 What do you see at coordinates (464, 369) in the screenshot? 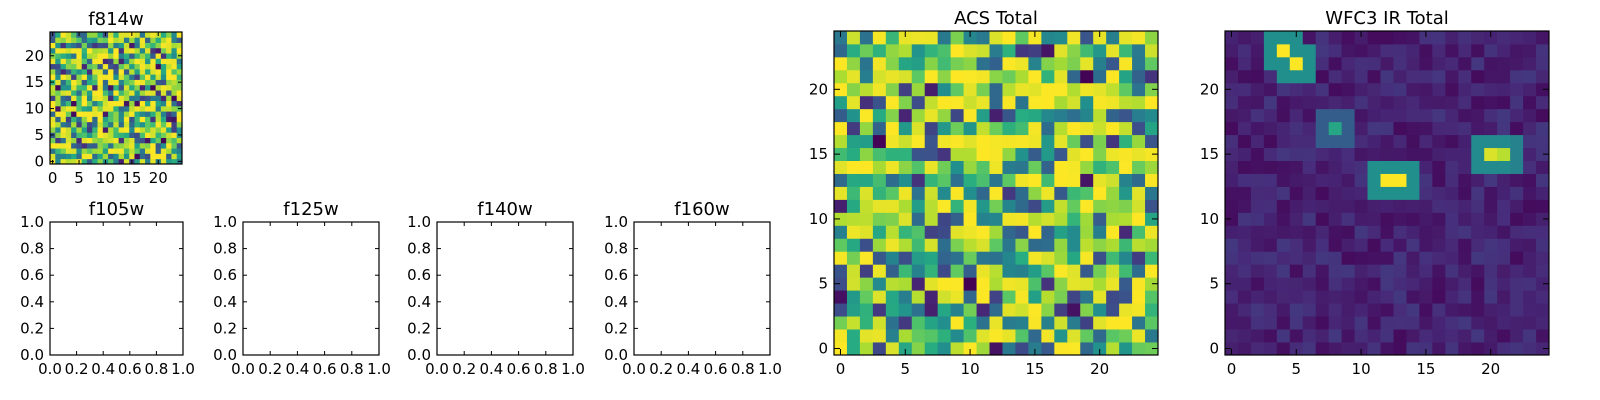
I see `x-tick-label: 0.2` at bounding box center [464, 369].